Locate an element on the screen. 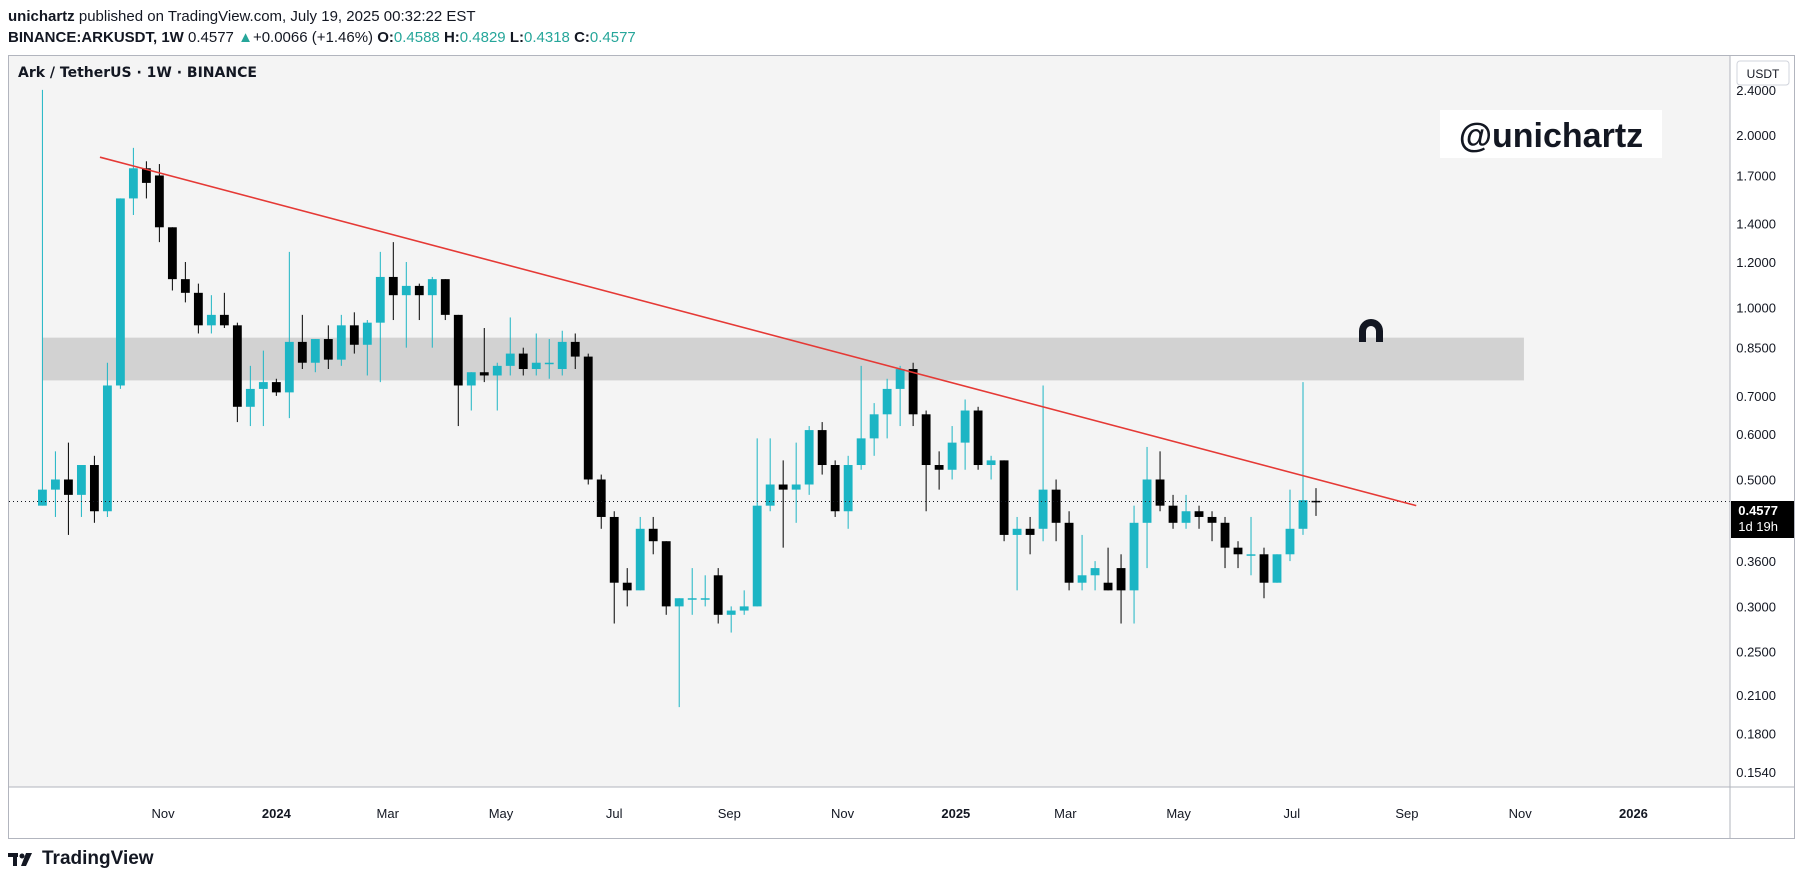  time-tick-label: May is located at coordinates (1178, 813).